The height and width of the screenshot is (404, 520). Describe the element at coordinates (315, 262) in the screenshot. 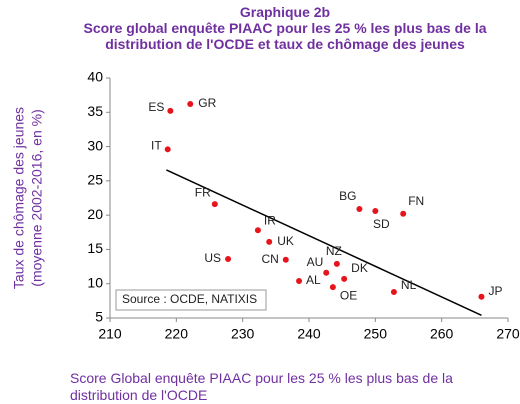

I see `point-label: AU` at that location.